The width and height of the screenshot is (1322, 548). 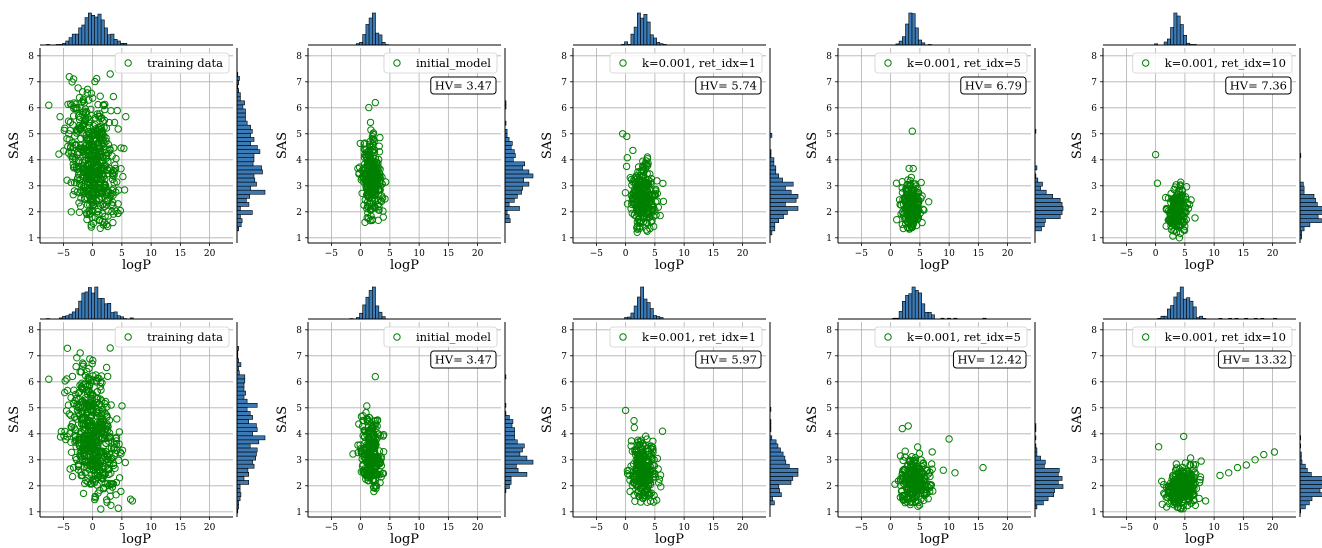 What do you see at coordinates (332, 254) in the screenshot?
I see `x-tick-label: −5` at bounding box center [332, 254].